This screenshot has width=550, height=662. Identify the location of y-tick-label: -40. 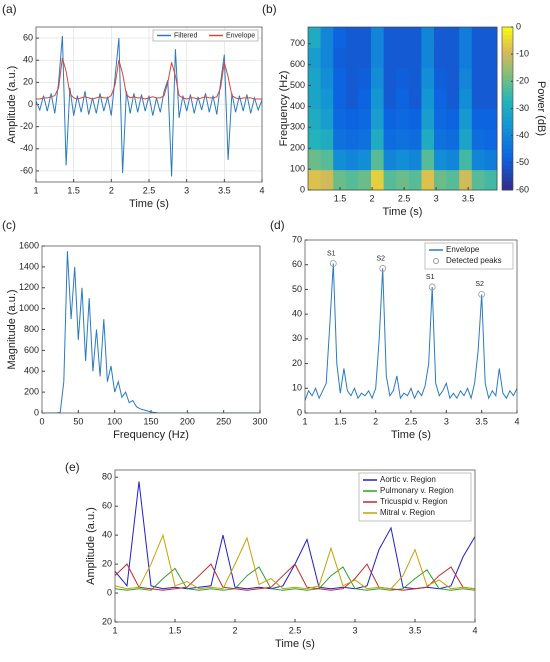
(26, 148).